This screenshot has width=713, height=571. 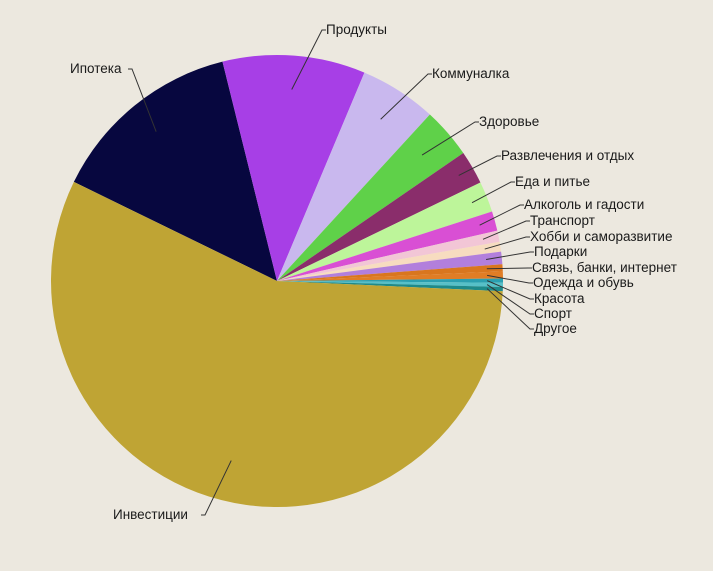 What do you see at coordinates (584, 204) in the screenshot?
I see `slice-label: Алкоголь и гадости` at bounding box center [584, 204].